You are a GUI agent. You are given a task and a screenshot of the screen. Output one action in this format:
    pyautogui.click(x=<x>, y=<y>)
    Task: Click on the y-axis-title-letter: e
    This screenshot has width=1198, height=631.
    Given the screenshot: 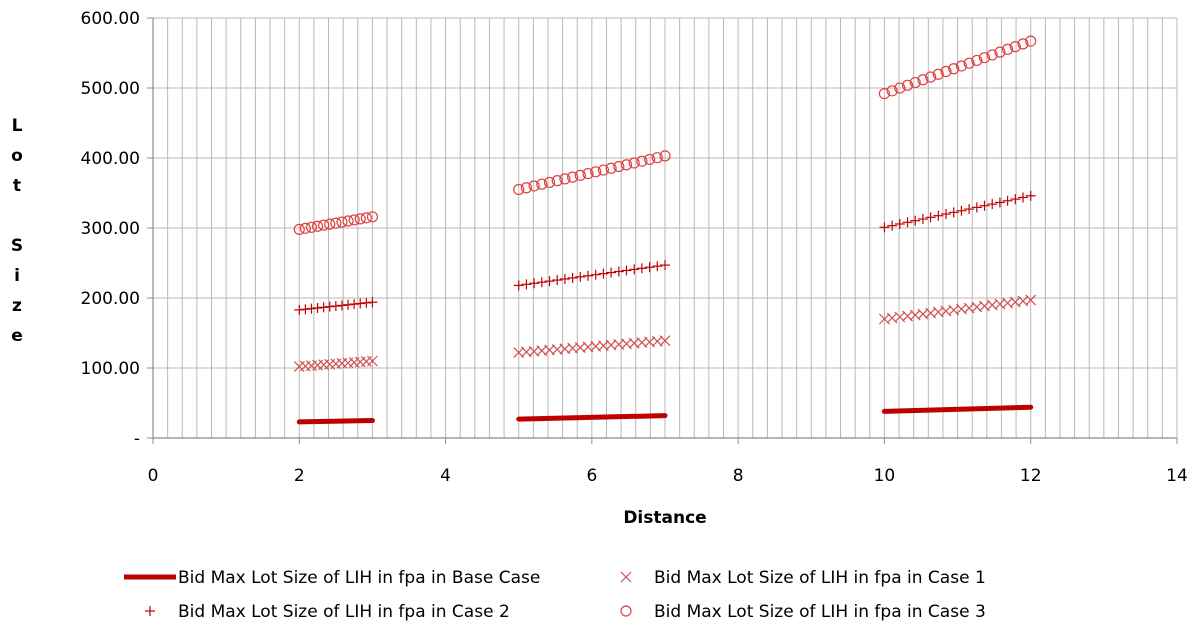 What is the action you would take?
    pyautogui.click(x=17, y=336)
    